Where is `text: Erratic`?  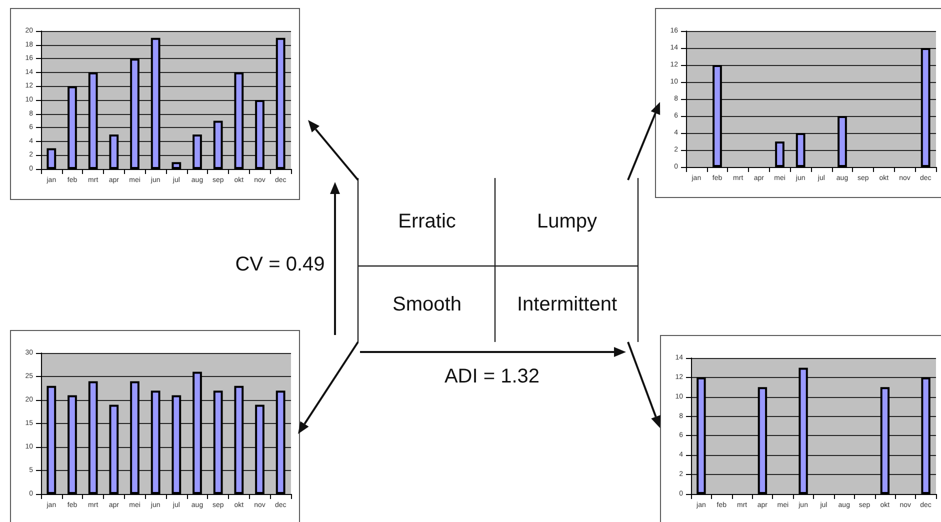 text: Erratic is located at coordinates (427, 222).